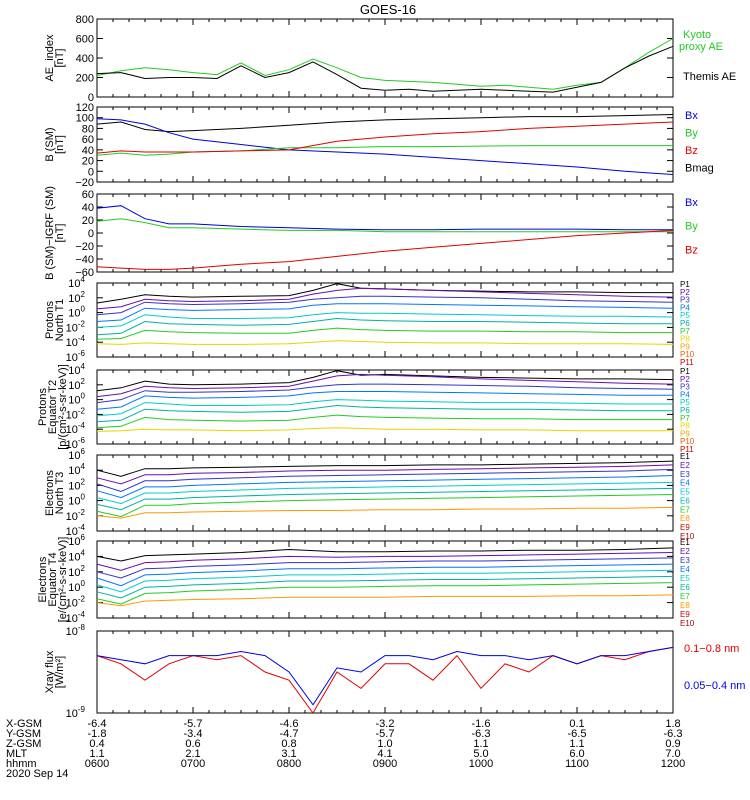  I want to click on y-tick-label: 0, so click(91, 172).